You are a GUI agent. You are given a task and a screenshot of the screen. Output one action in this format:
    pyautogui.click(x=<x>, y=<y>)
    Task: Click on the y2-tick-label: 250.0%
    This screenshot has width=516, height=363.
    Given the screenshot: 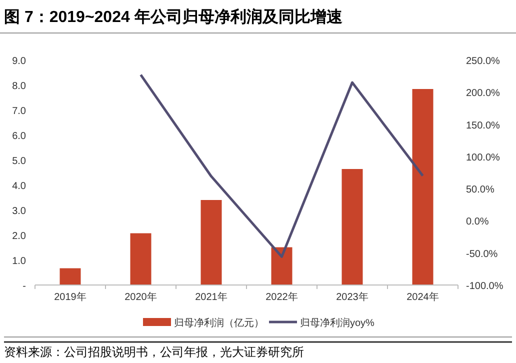 What is the action you would take?
    pyautogui.click(x=483, y=61)
    